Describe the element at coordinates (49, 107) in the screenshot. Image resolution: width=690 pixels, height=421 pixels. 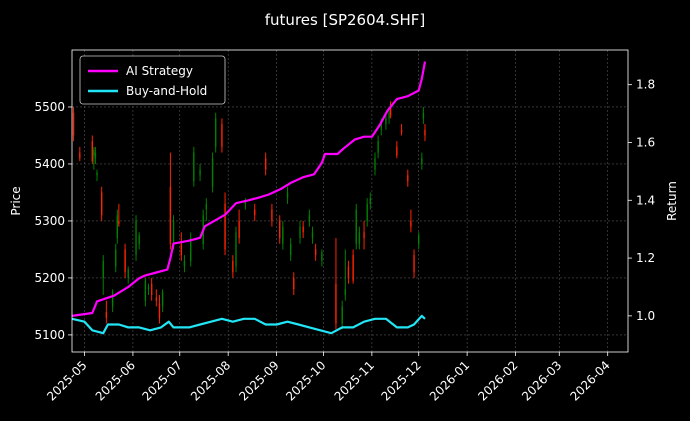
I see `y-left-tick-label: 5500` at that location.